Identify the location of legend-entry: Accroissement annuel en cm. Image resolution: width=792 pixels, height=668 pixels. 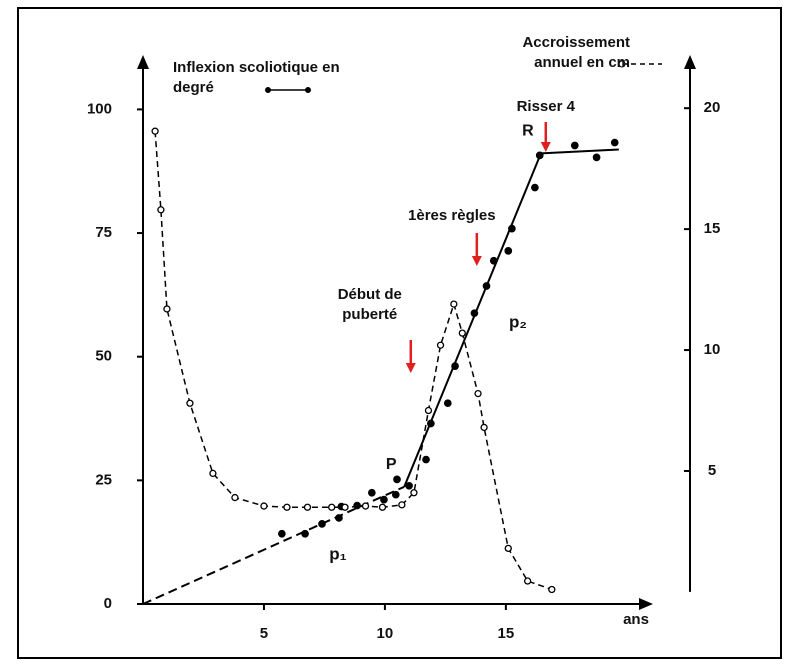
(576, 52).